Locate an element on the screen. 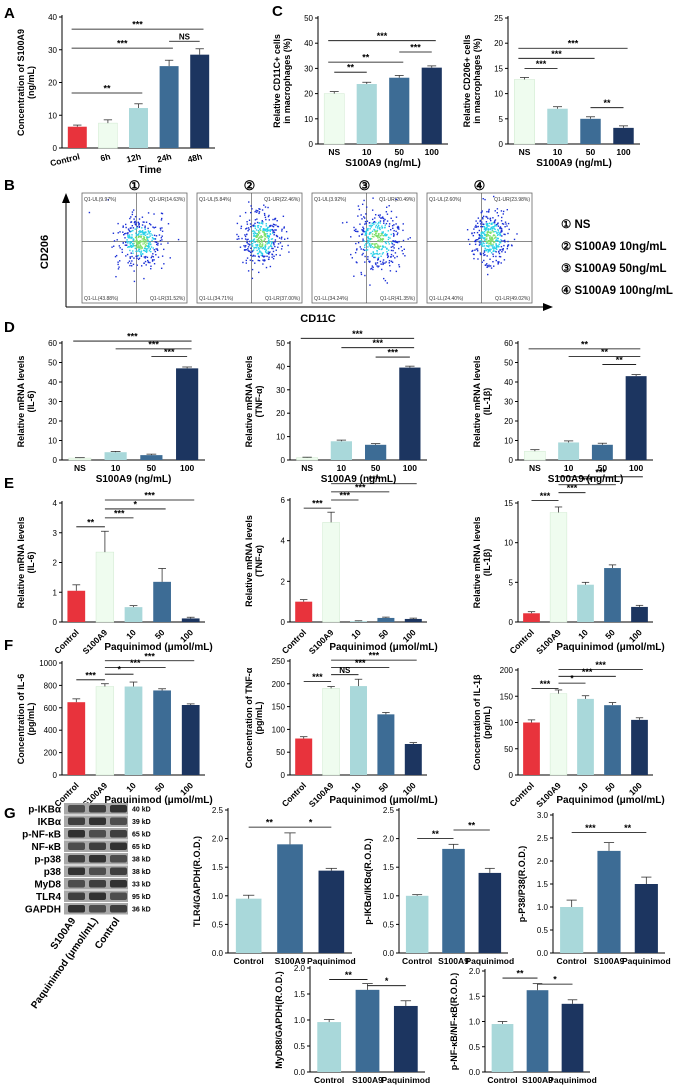 The image size is (685, 1088). x-tick-label: S100A9 is located at coordinates (453, 961).